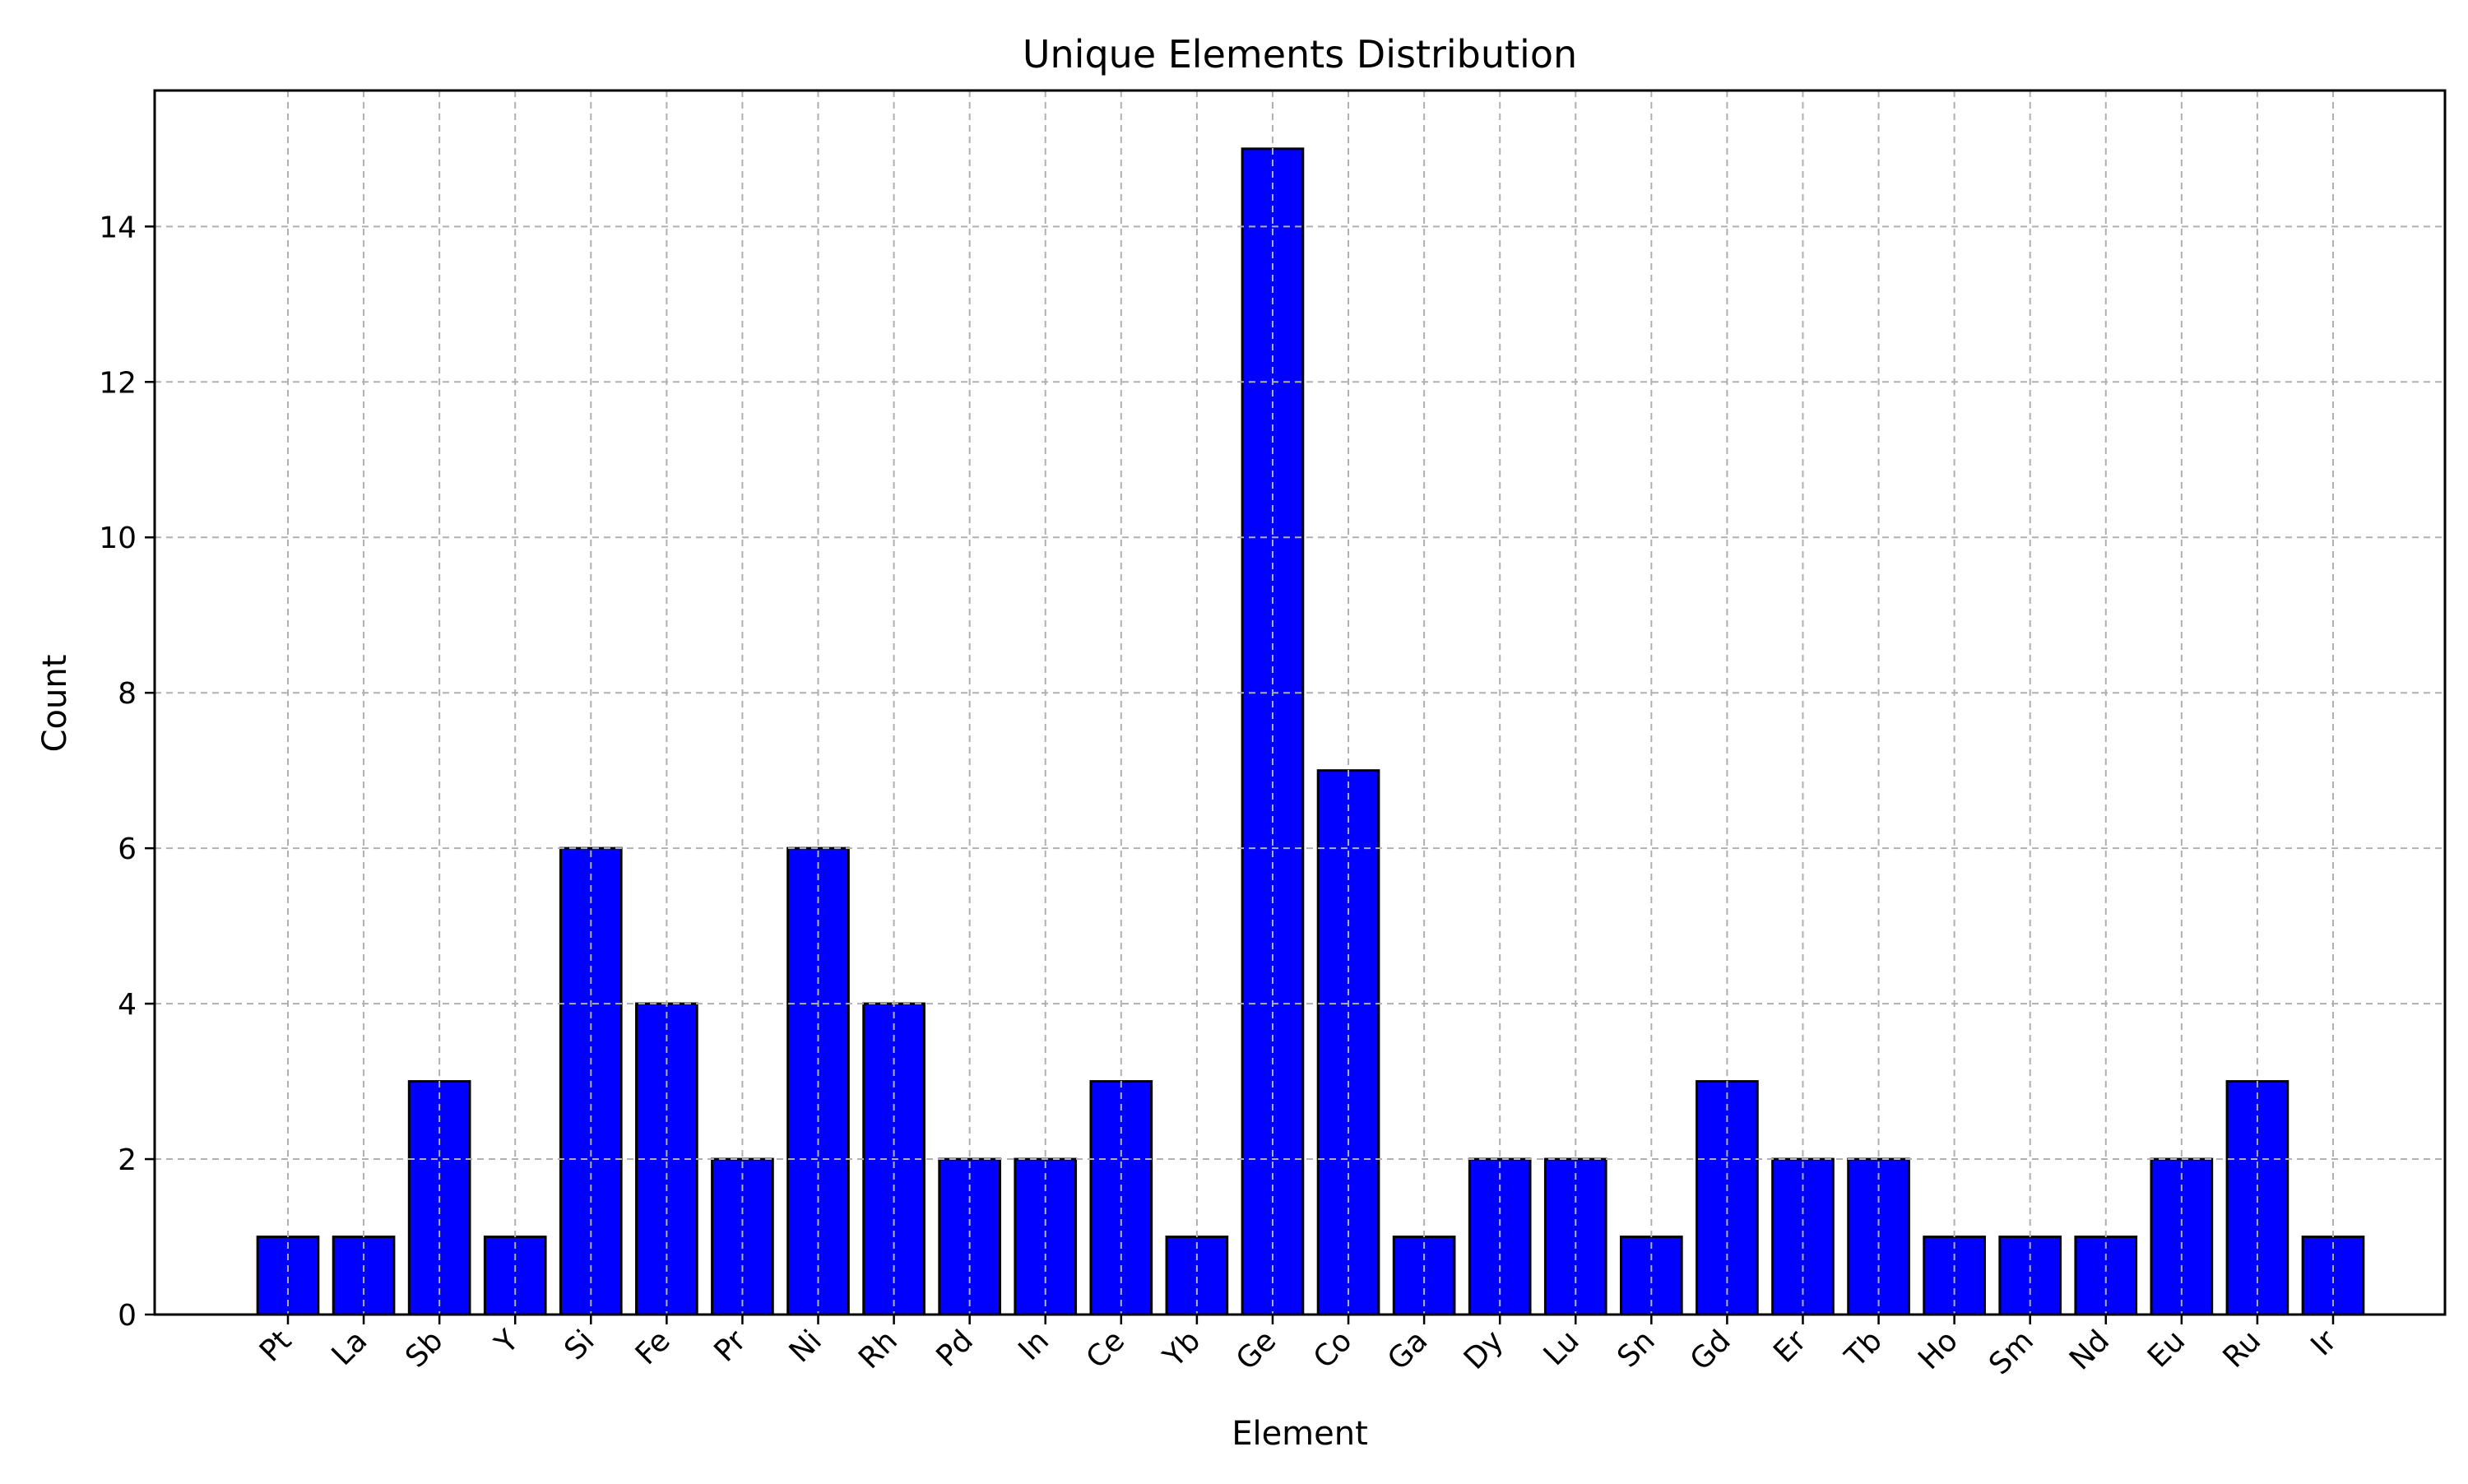 The height and width of the screenshot is (1484, 2468). Describe the element at coordinates (275, 1346) in the screenshot. I see `x-tick-label-Pt: Pt` at that location.